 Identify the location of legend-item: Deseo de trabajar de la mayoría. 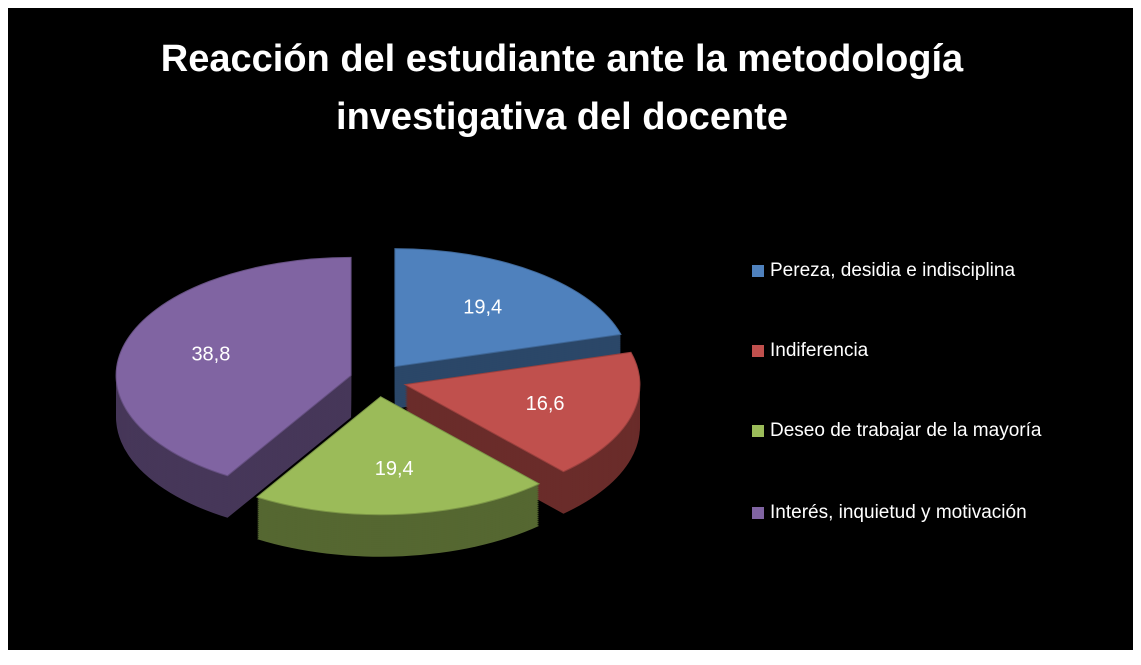
(937, 431).